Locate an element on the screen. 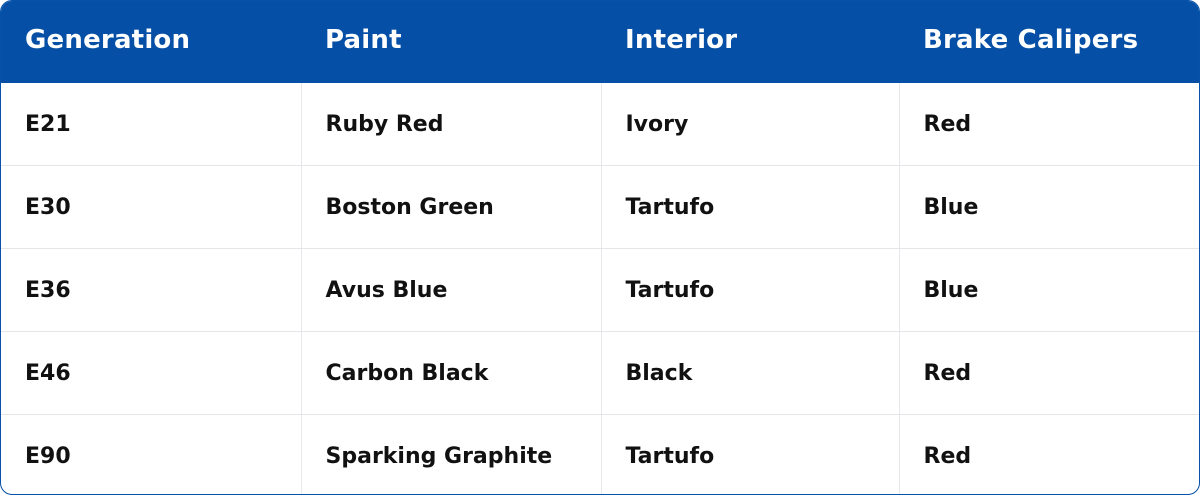 The height and width of the screenshot is (495, 1200). cell-generation: E36 is located at coordinates (151, 290).